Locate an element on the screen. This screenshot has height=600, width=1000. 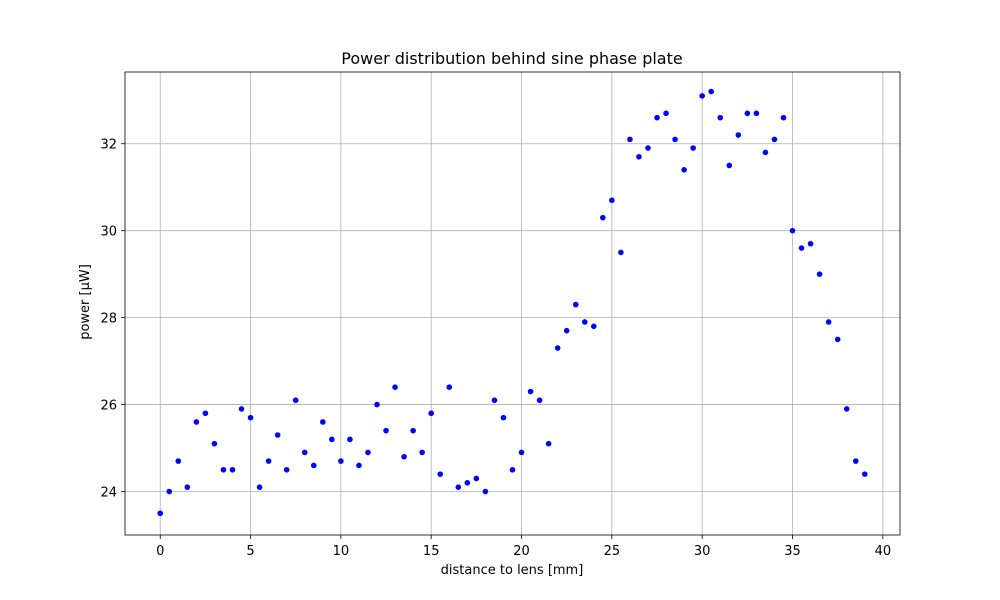
x-tick-label: 5 is located at coordinates (250, 551).